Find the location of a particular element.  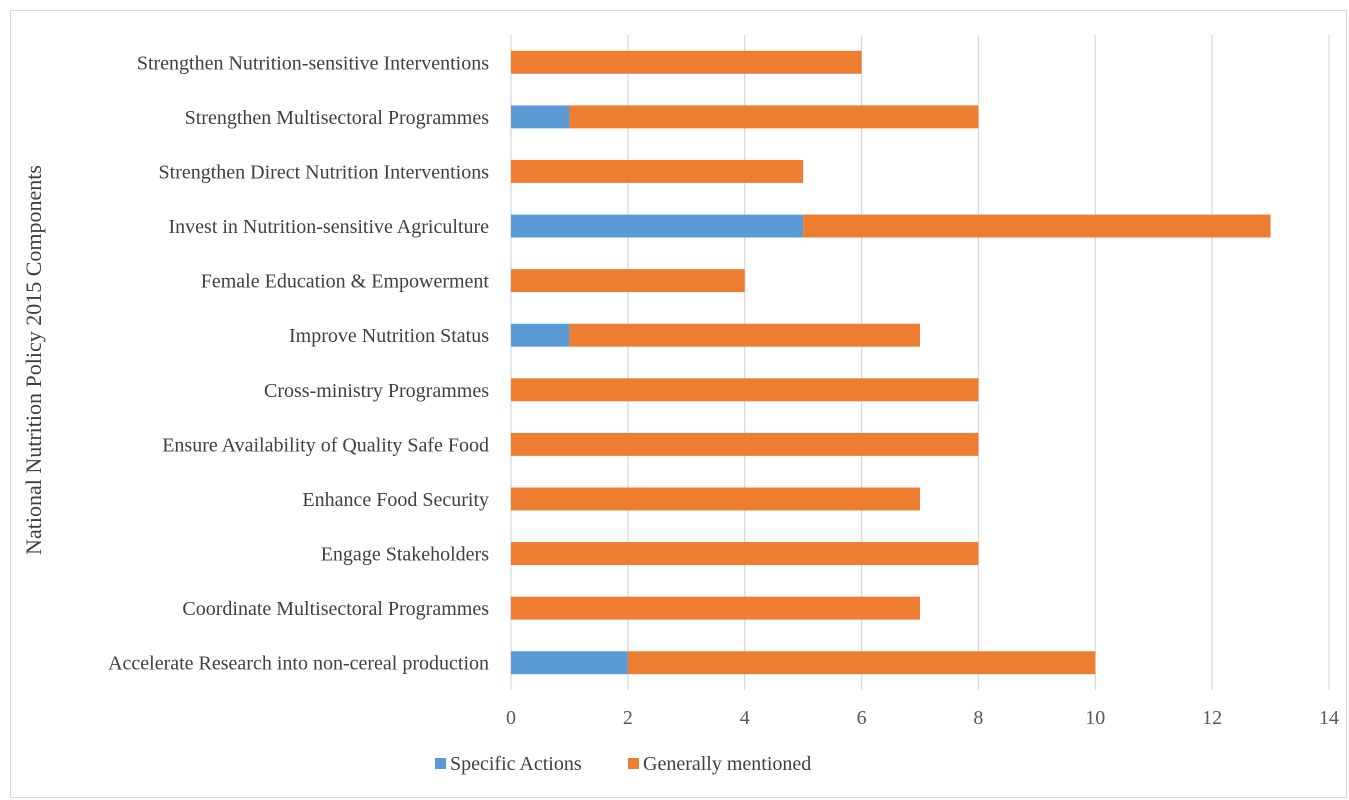

x-tick-labels: 0 2 4 6 8 10 12 14 is located at coordinates (922, 718).